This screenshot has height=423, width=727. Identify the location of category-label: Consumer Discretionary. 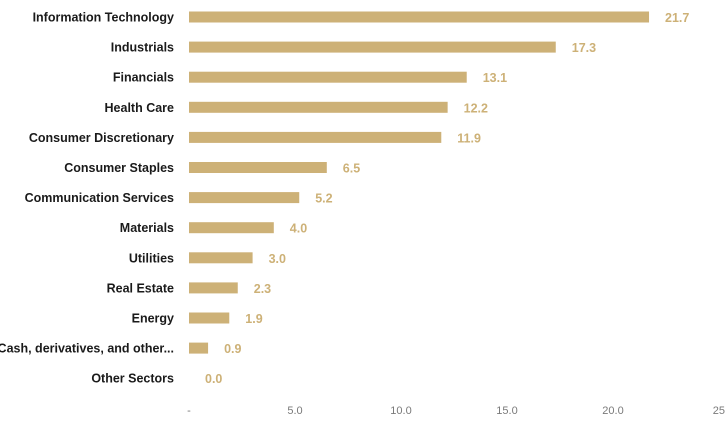
(101, 138).